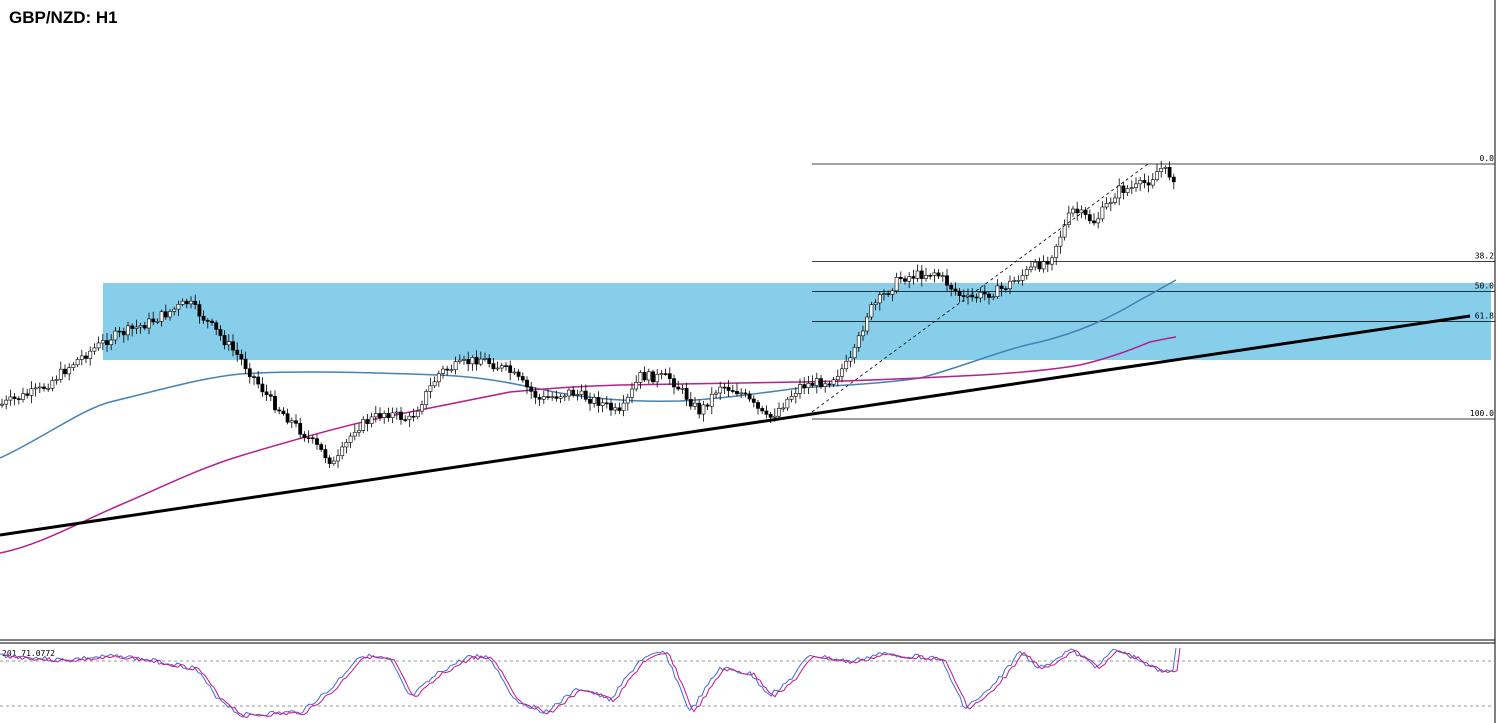  I want to click on fib-level-label: 50.0, so click(1484, 286).